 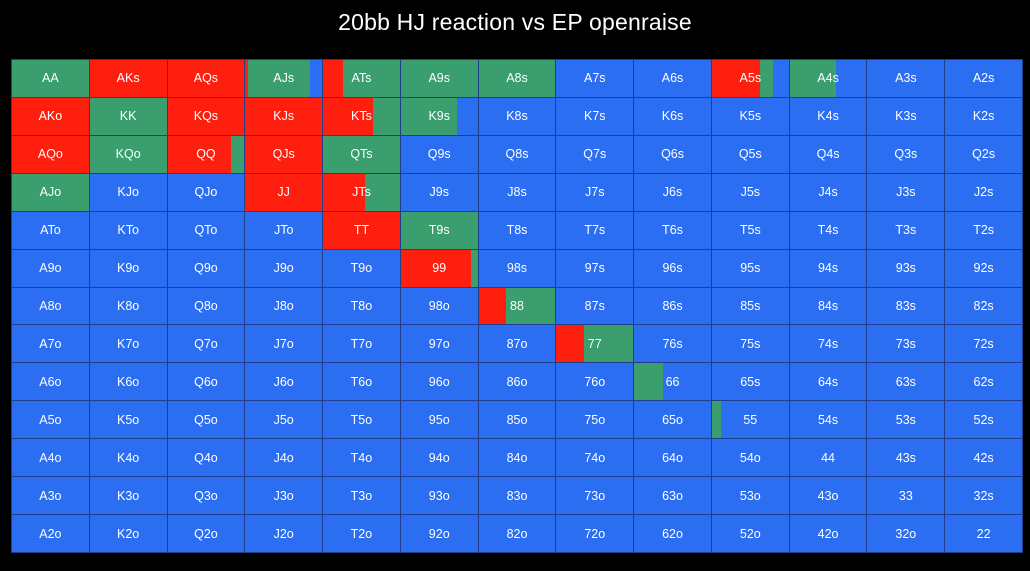 I want to click on hand-cell: KQs, so click(x=206, y=116).